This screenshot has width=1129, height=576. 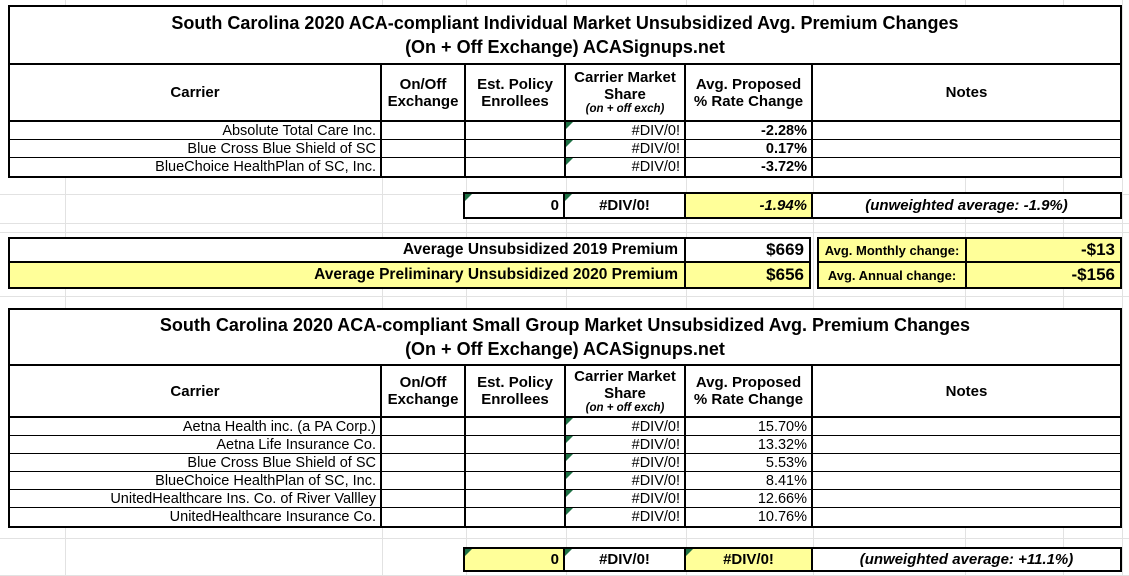 What do you see at coordinates (892, 250) in the screenshot?
I see `monthly-change-label-cell: Avg. Monthly change:` at bounding box center [892, 250].